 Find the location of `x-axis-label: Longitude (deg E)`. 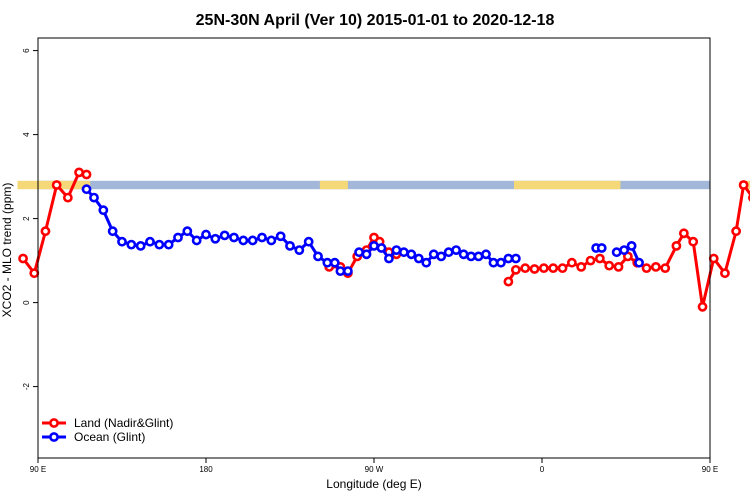

x-axis-label: Longitude (deg E) is located at coordinates (373, 484).